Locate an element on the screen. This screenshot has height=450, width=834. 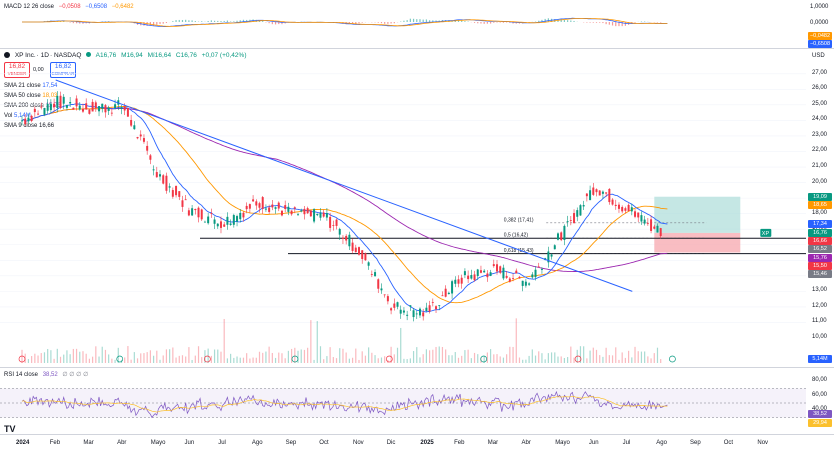
macd-legend: MACD 12 26 close −0,0508 −0,6508 −0,6482 is located at coordinates (70, 7).